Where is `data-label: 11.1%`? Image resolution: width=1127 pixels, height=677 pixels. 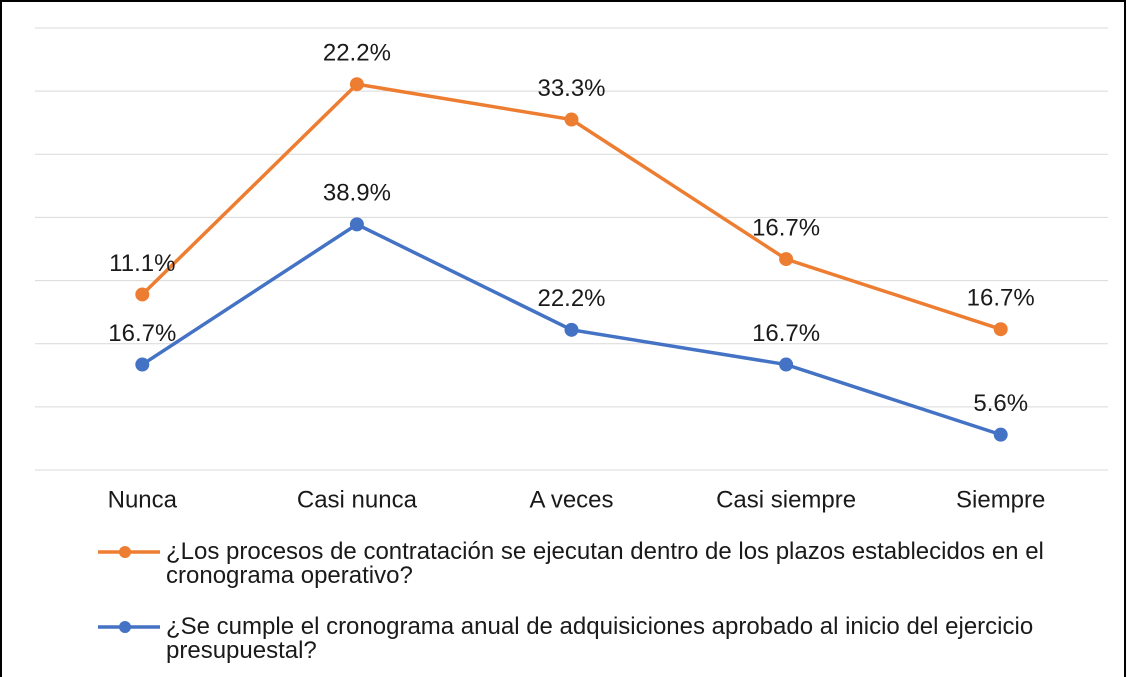 data-label: 11.1% is located at coordinates (142, 263).